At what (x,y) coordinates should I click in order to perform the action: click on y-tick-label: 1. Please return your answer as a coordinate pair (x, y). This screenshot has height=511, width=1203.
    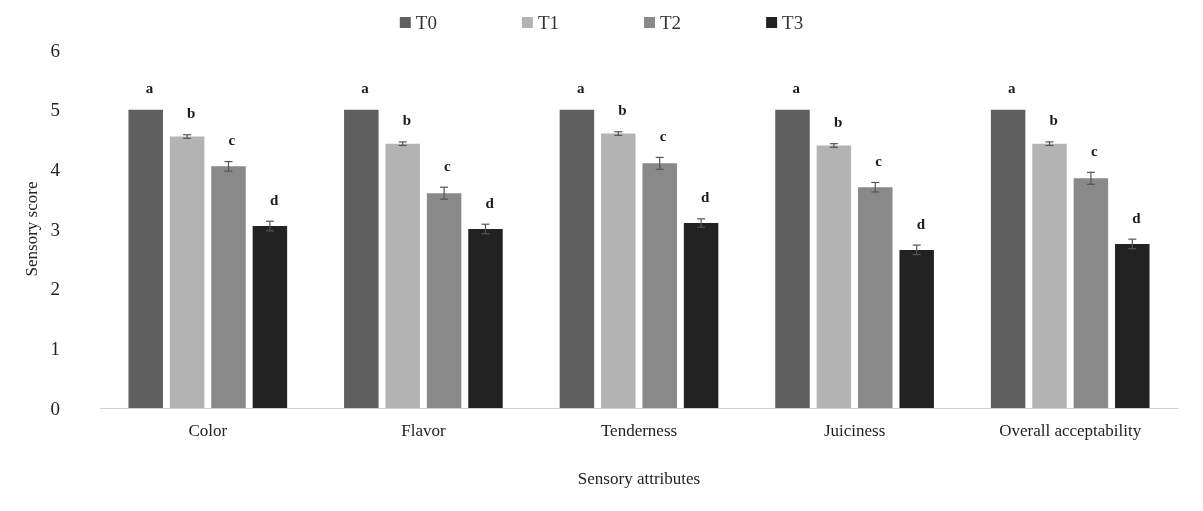
    Looking at the image, I should click on (55, 348).